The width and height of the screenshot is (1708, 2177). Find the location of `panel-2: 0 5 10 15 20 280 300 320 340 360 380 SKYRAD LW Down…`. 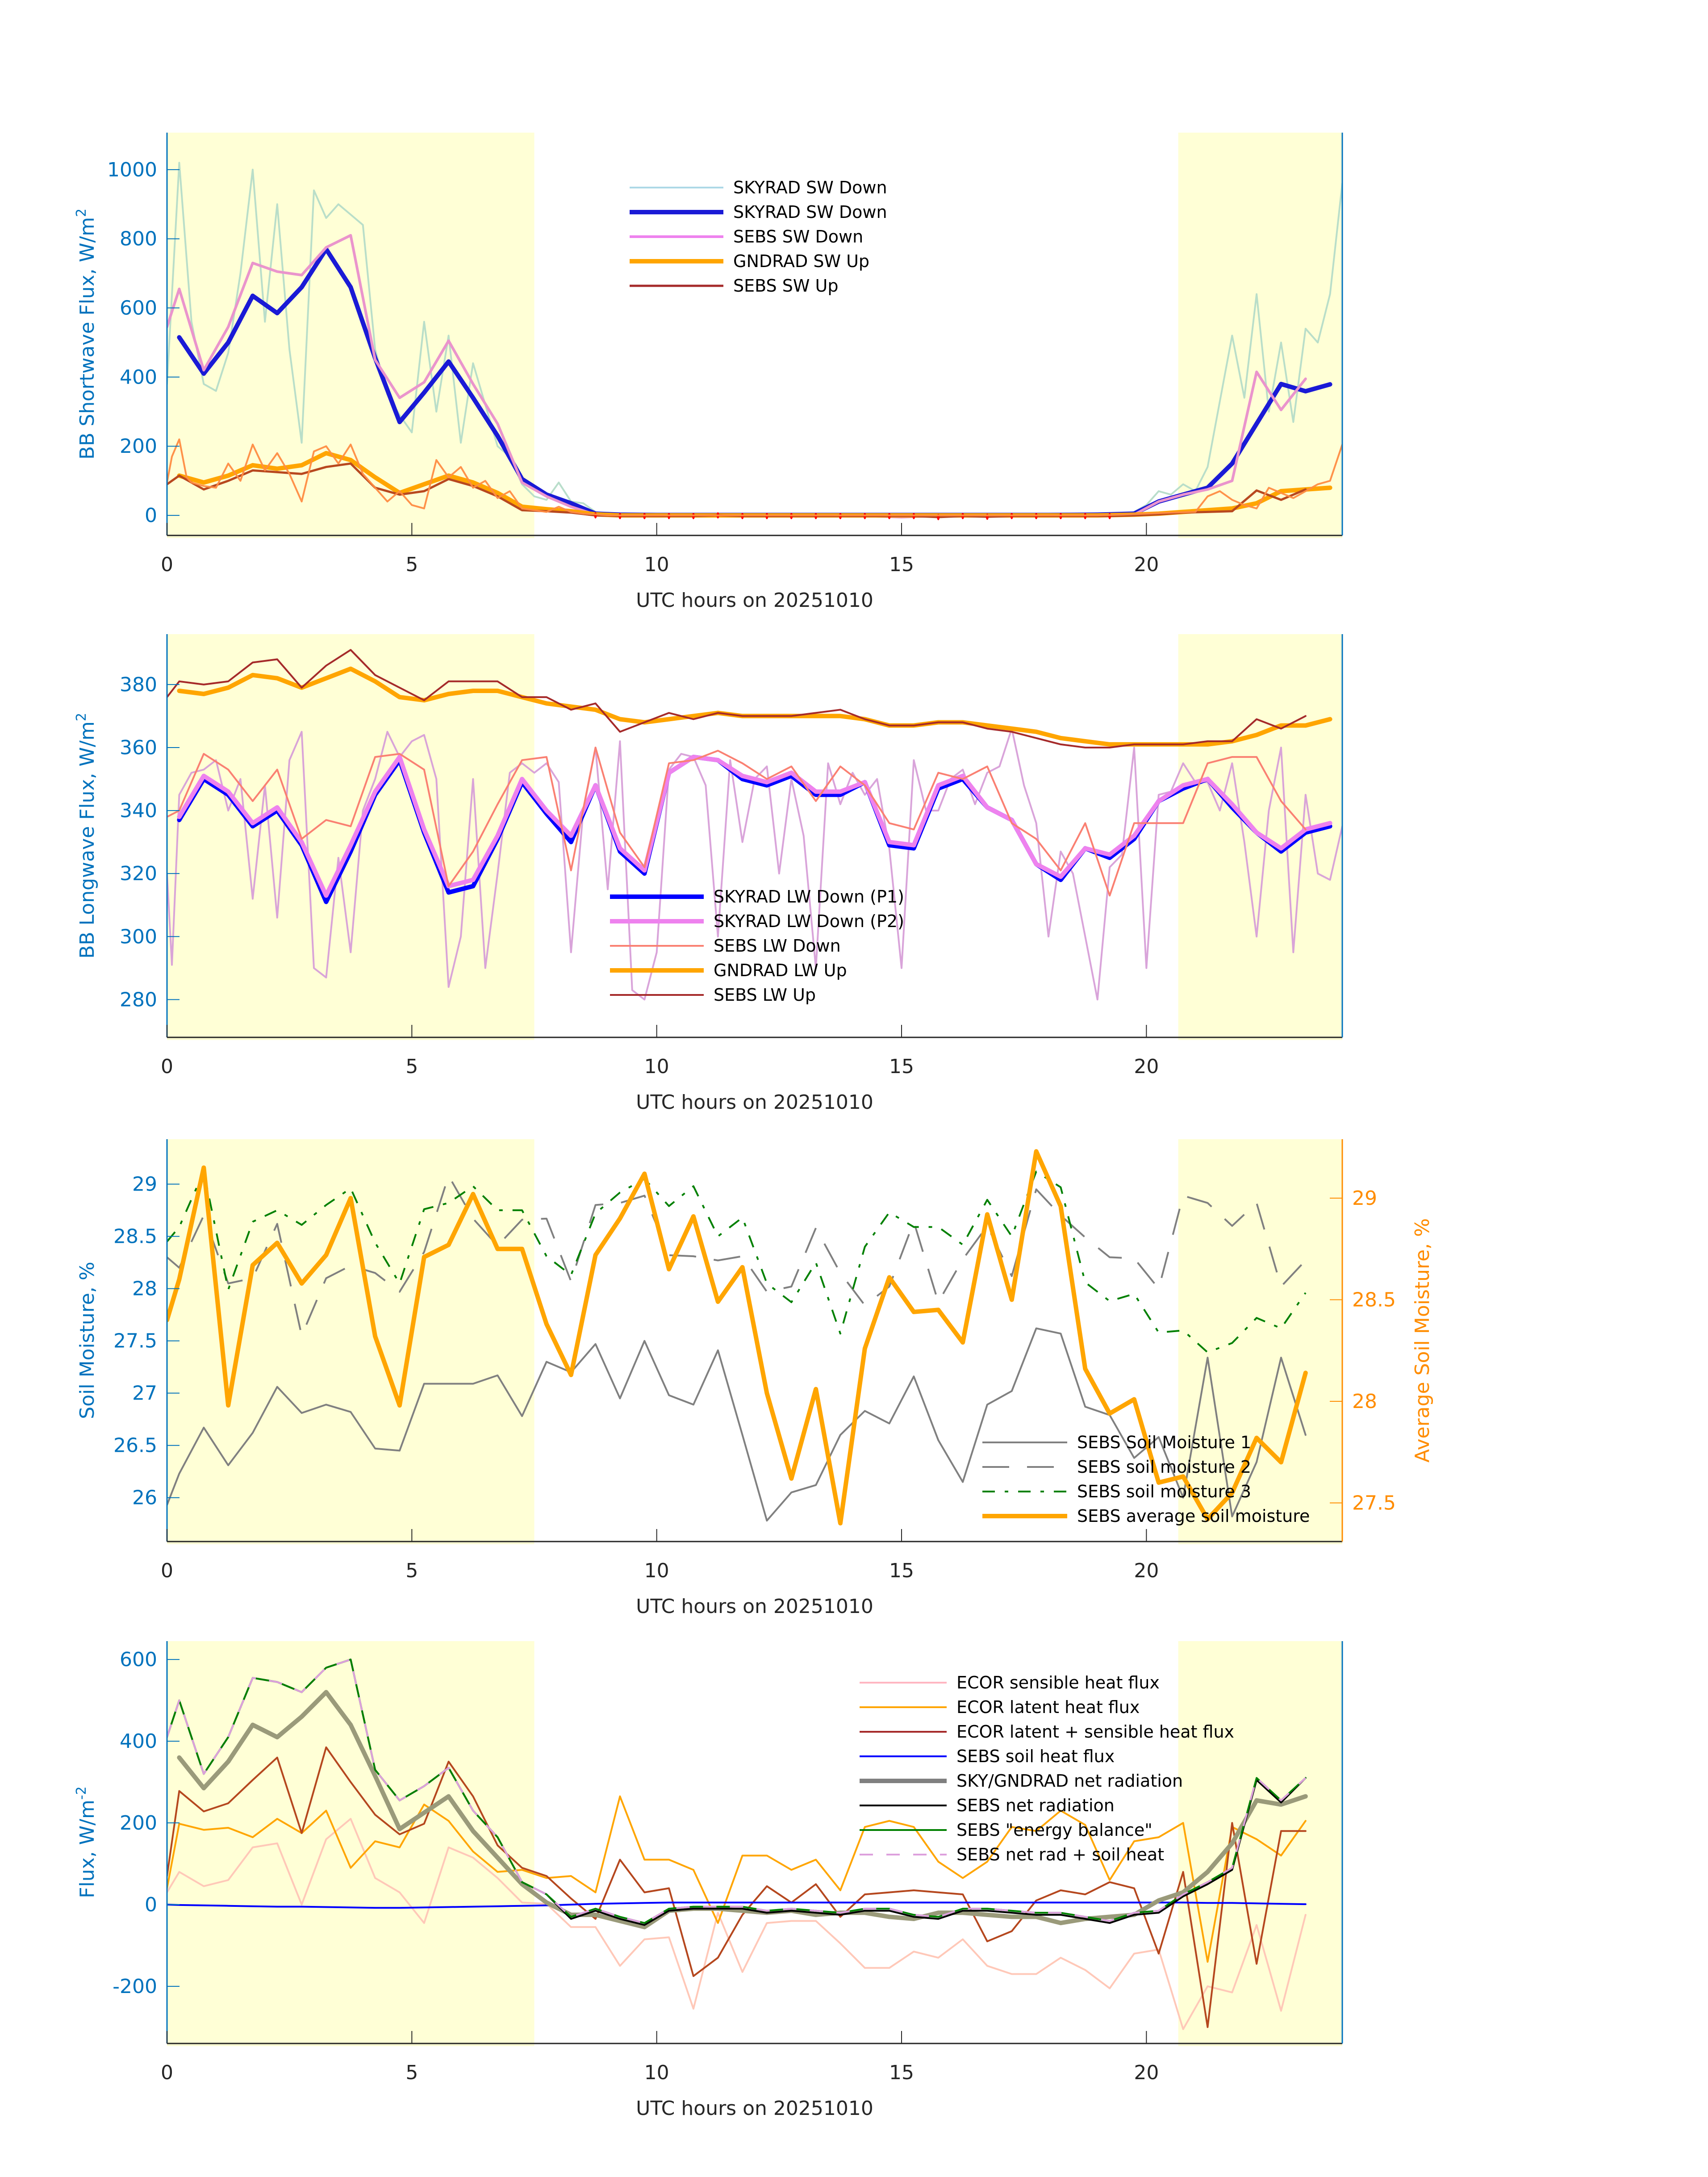

panel-2: 0 5 10 15 20 280 300 320 340 360 380 SKYRAD LW Down… is located at coordinates (731, 856).